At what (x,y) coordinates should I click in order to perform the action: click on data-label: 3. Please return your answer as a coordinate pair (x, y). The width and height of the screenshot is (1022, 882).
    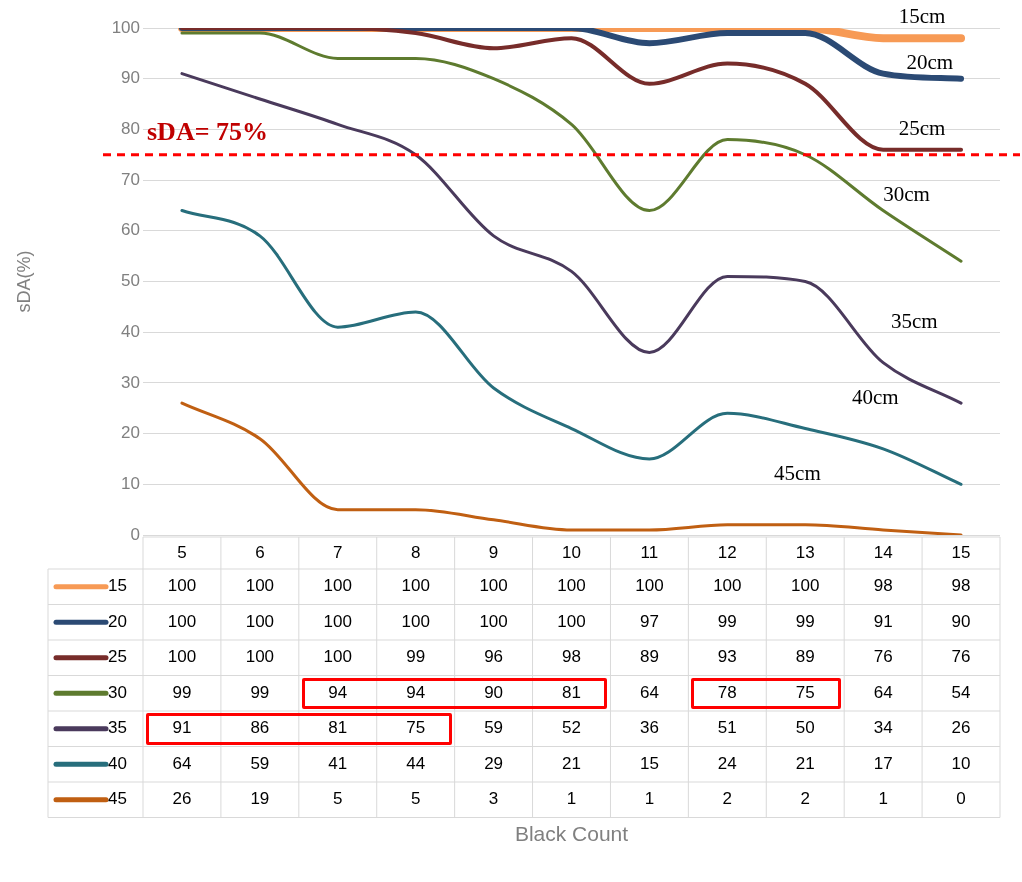
    Looking at the image, I should click on (493, 799).